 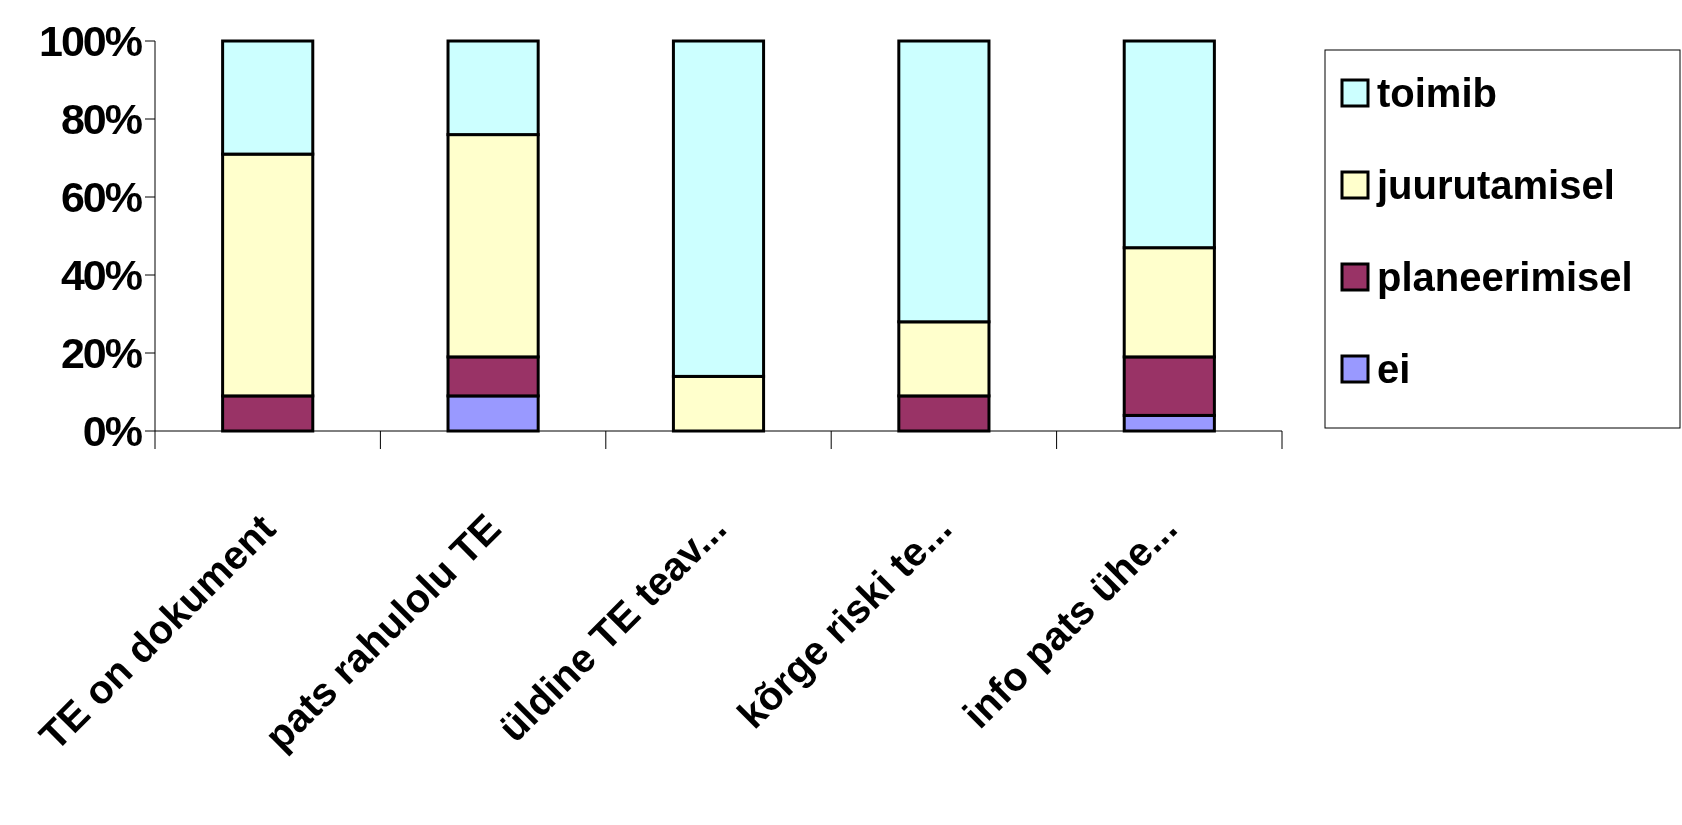 I want to click on y-tick-label: 80%, so click(x=101, y=119).